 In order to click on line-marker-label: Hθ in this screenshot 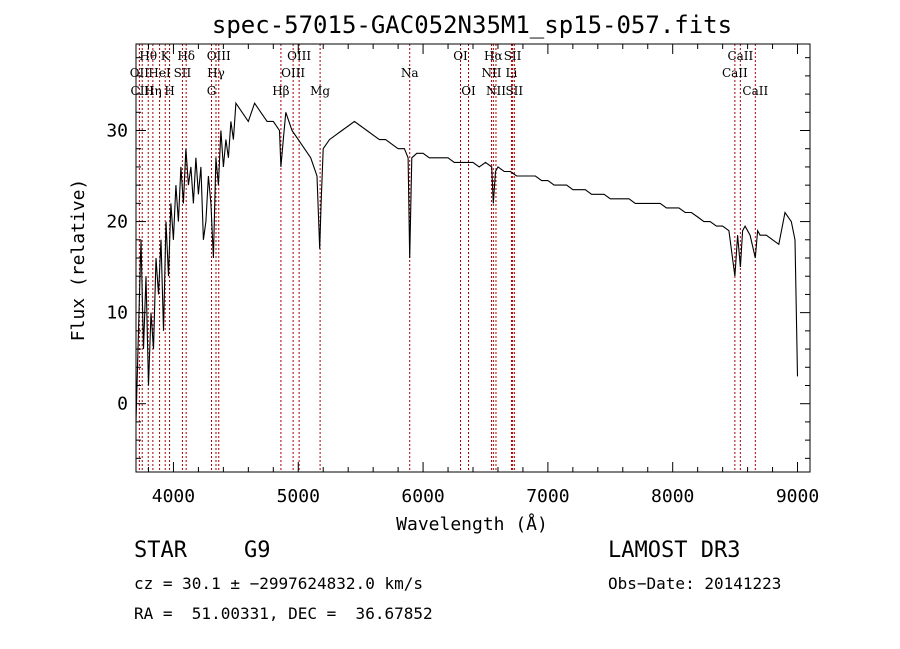, I will do `click(148, 56)`.